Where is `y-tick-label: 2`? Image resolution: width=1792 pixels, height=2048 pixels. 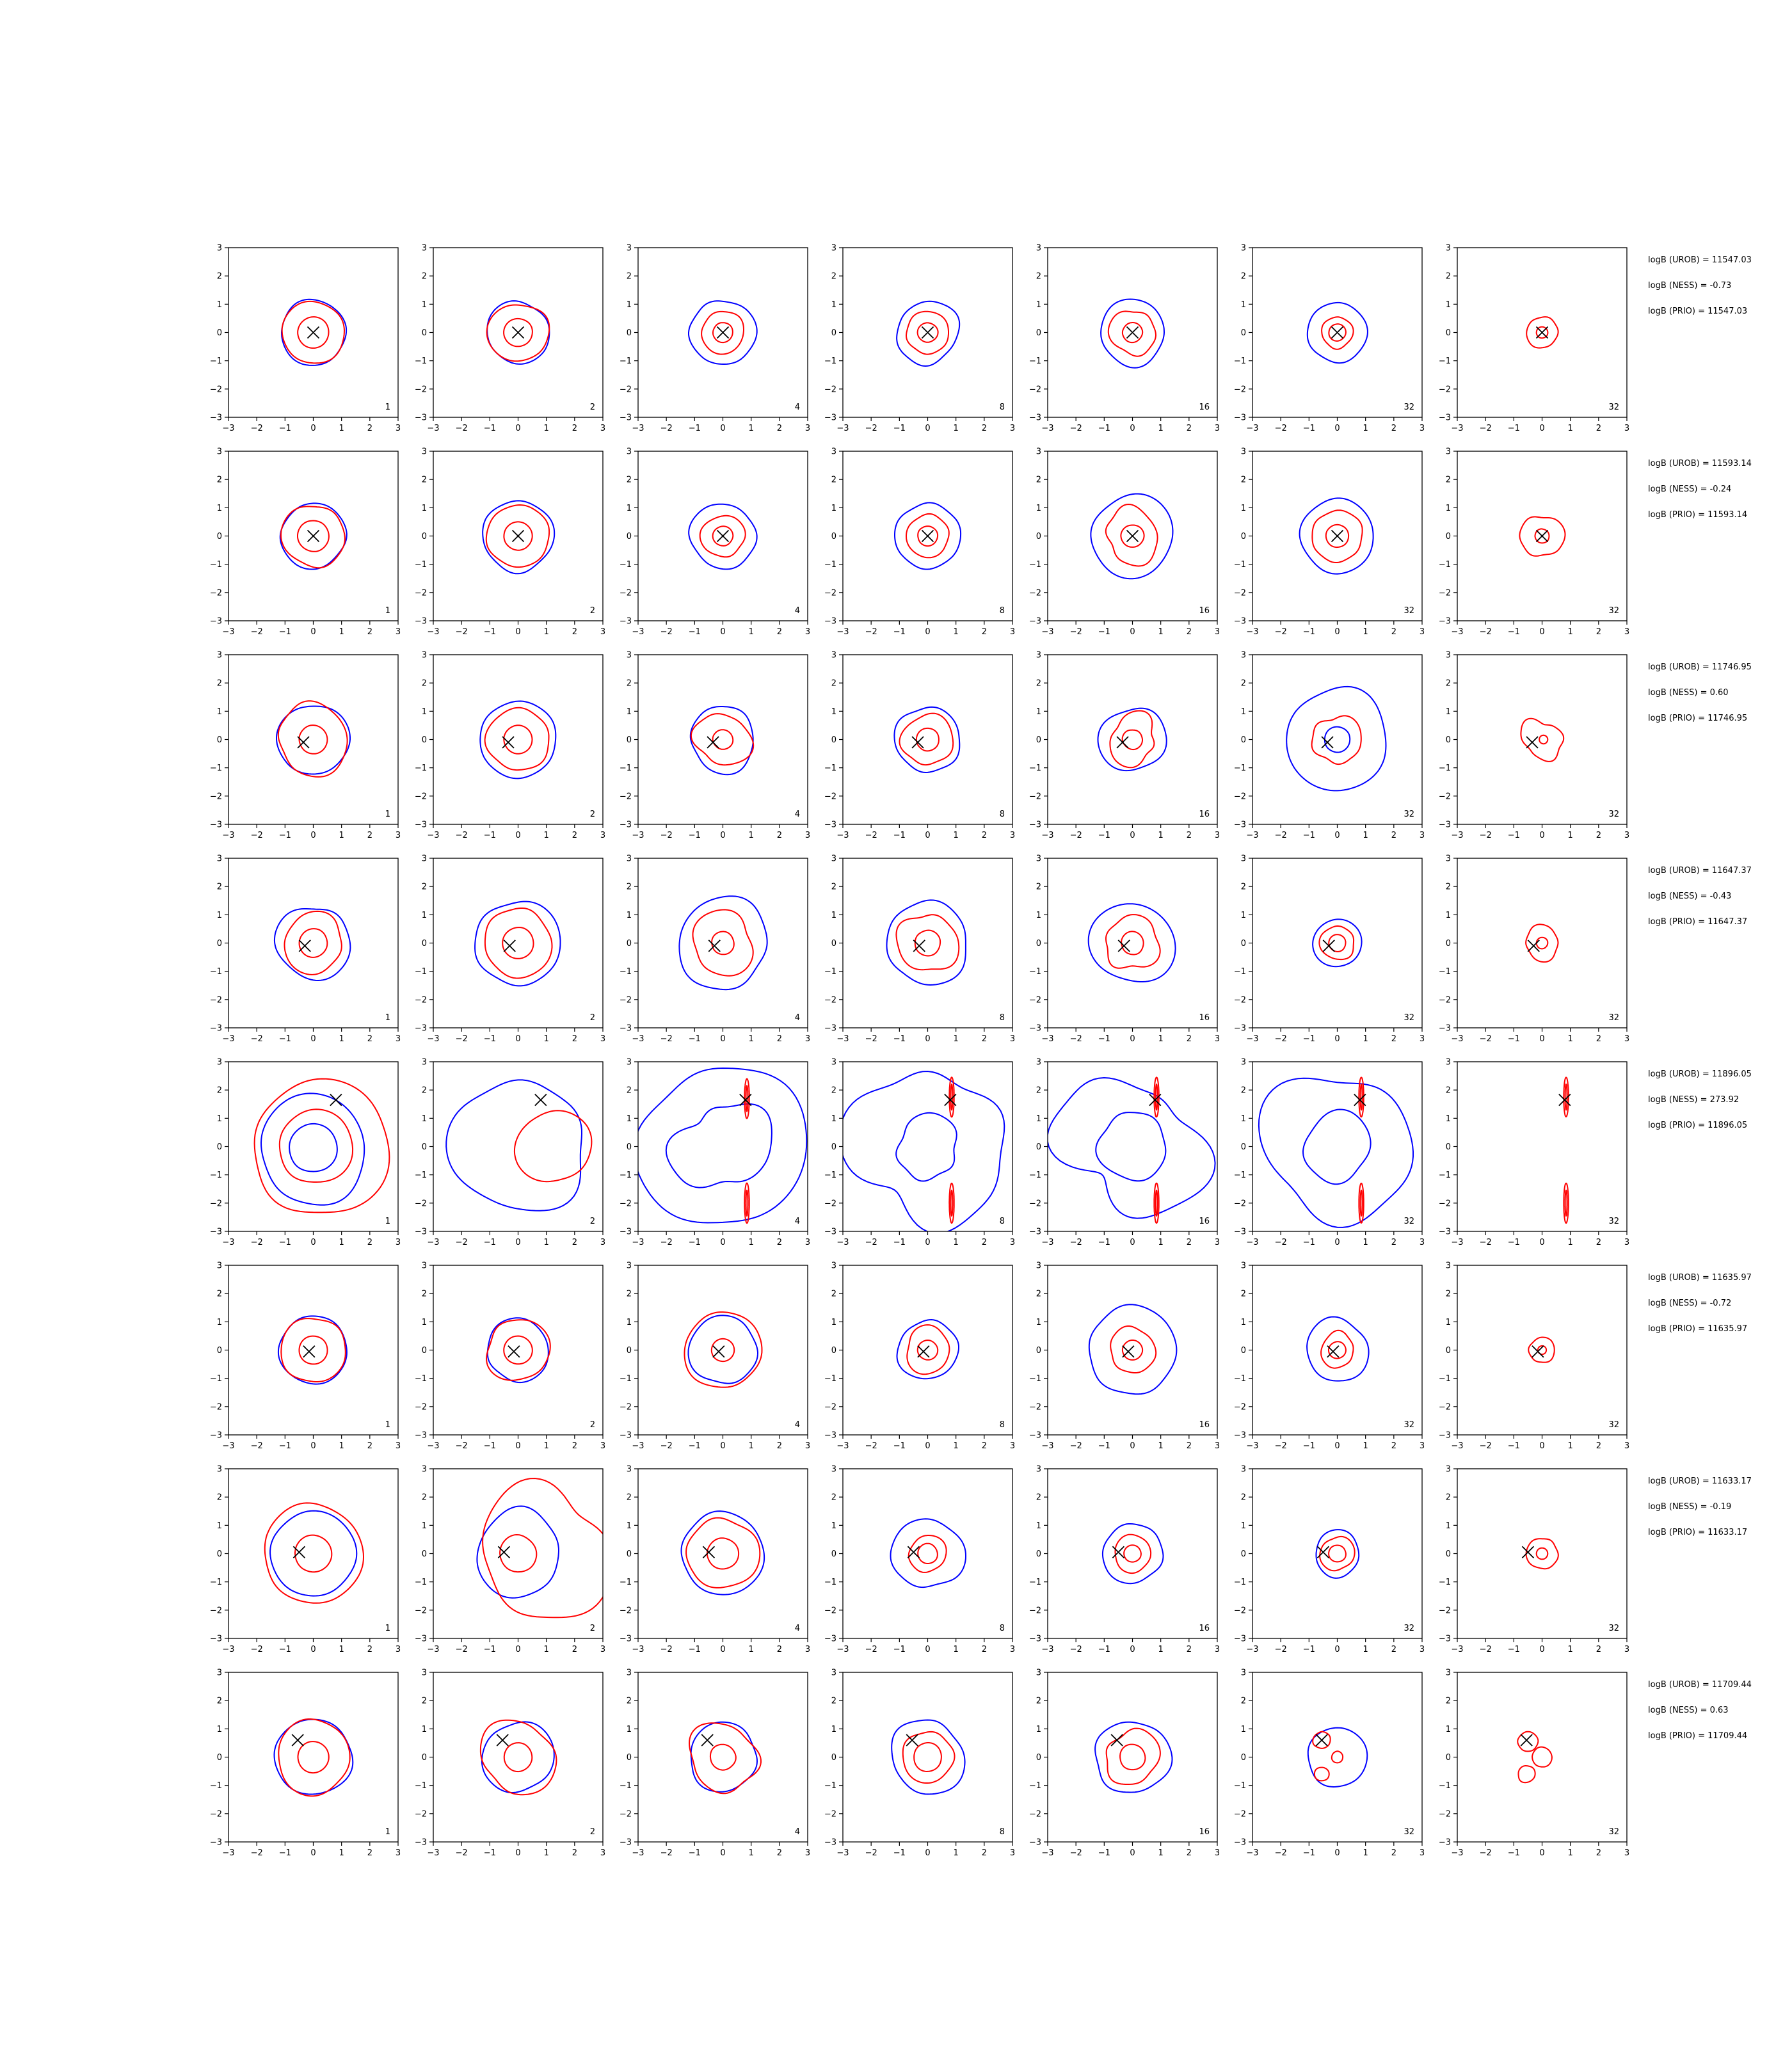 y-tick-label: 2 is located at coordinates (629, 684).